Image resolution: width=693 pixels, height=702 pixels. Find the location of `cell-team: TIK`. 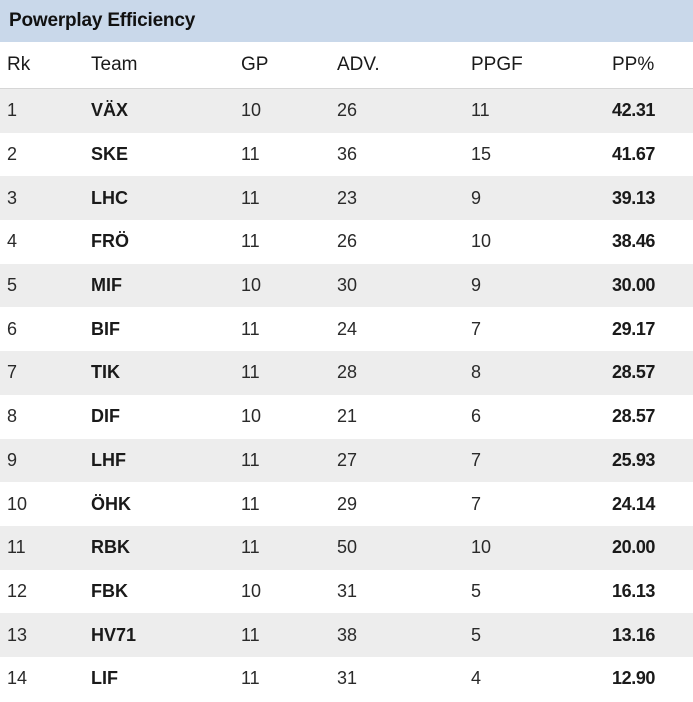

cell-team: TIK is located at coordinates (166, 373).